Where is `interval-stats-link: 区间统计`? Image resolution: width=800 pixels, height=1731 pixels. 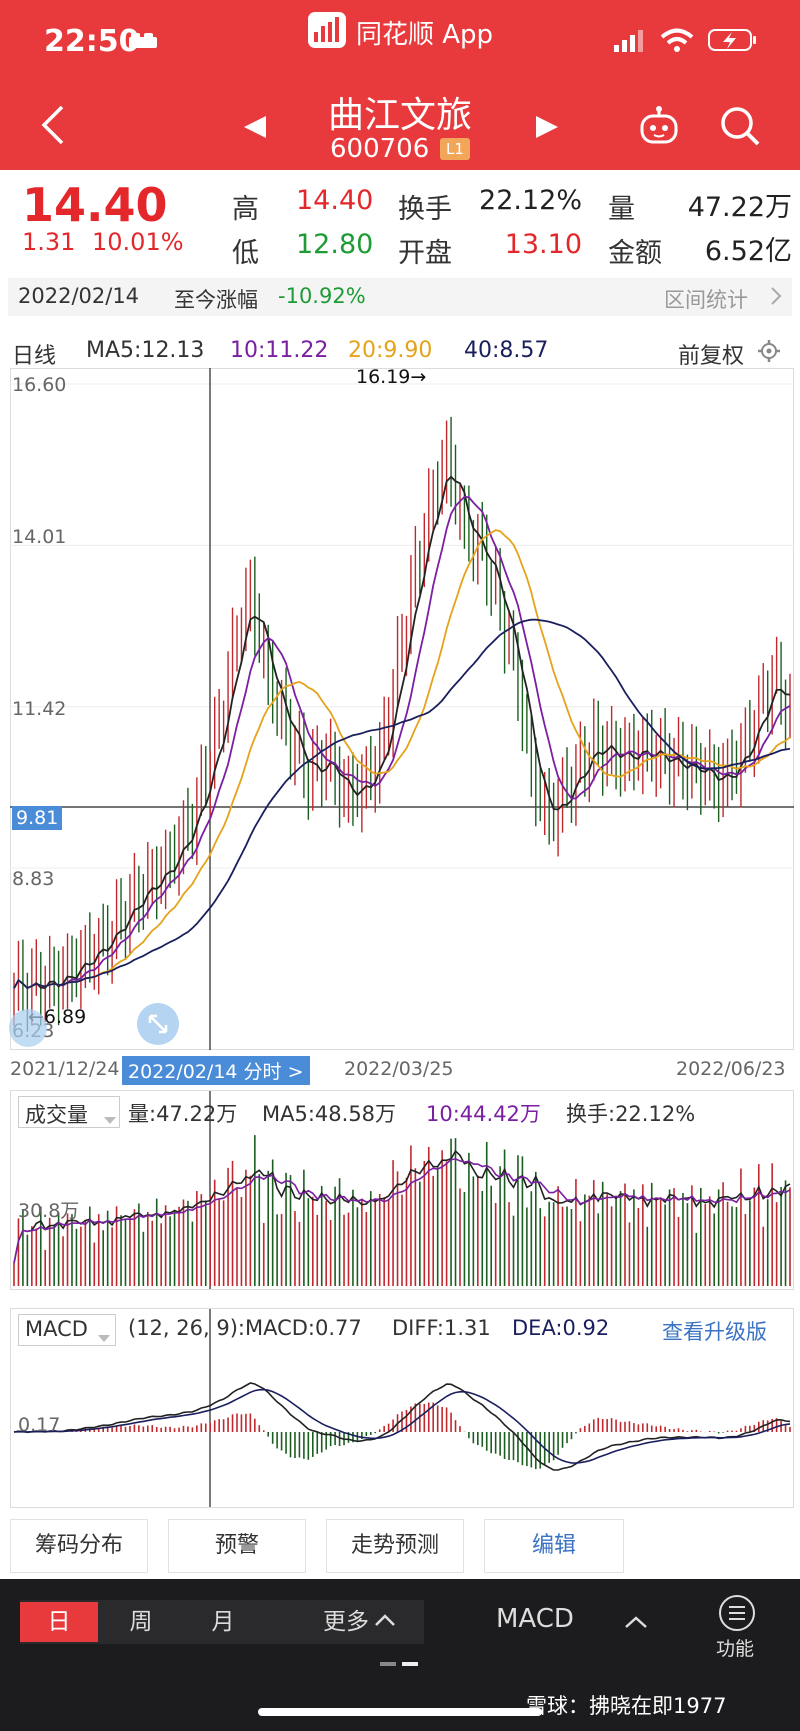
interval-stats-link: 区间统计 is located at coordinates (706, 300).